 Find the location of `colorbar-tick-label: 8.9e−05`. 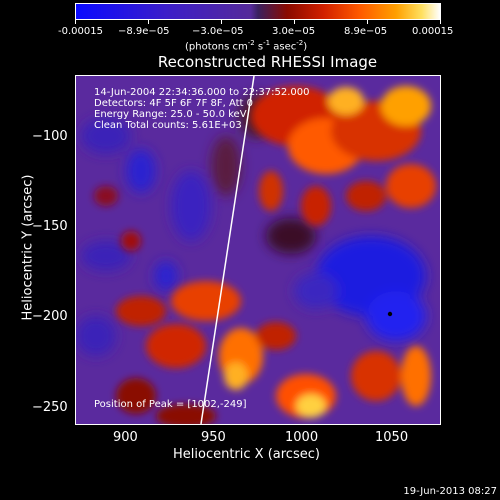

colorbar-tick-label: 8.9e−05 is located at coordinates (366, 31).